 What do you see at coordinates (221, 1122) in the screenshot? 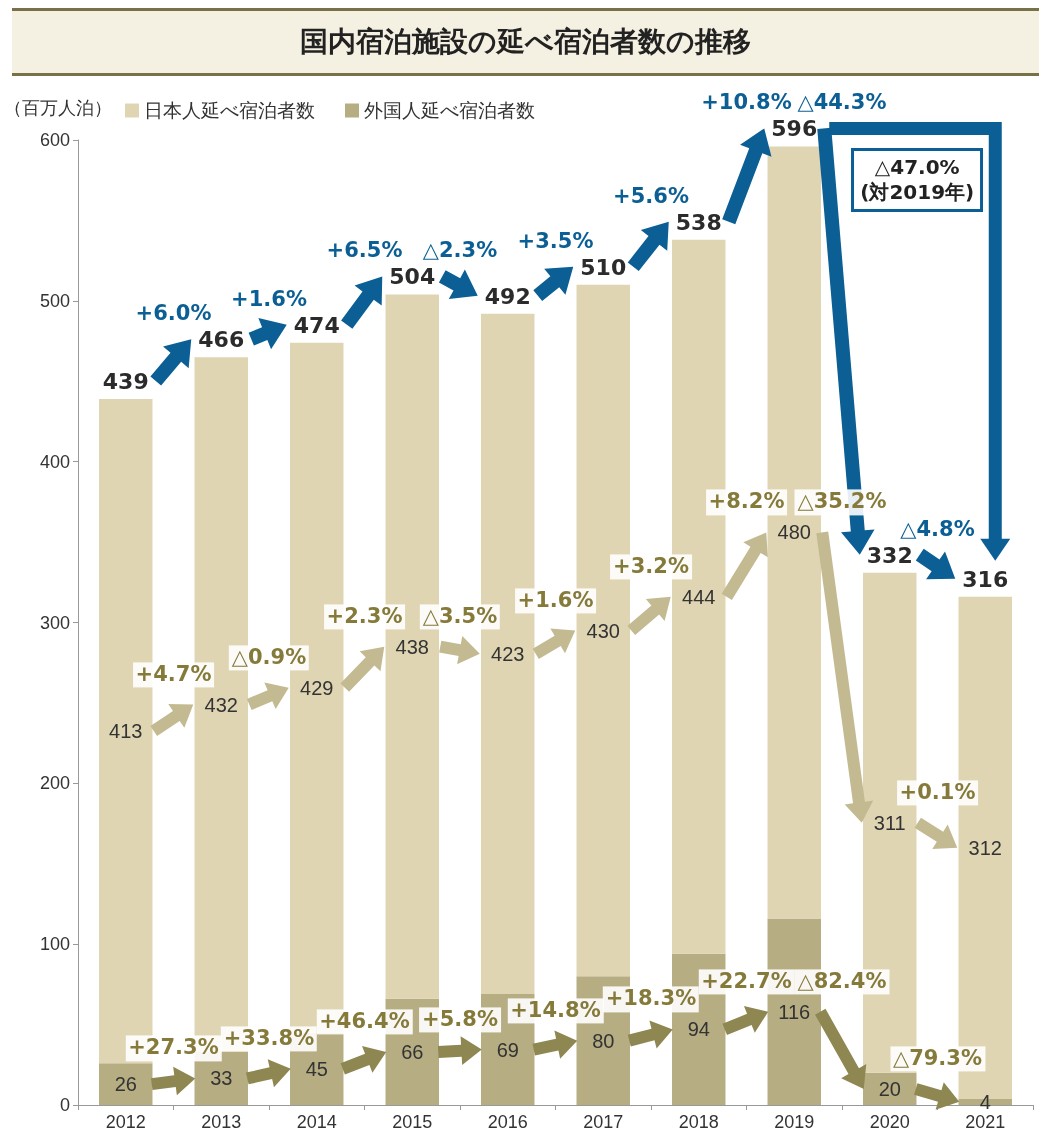
I see `x-tick-label: 2013` at bounding box center [221, 1122].